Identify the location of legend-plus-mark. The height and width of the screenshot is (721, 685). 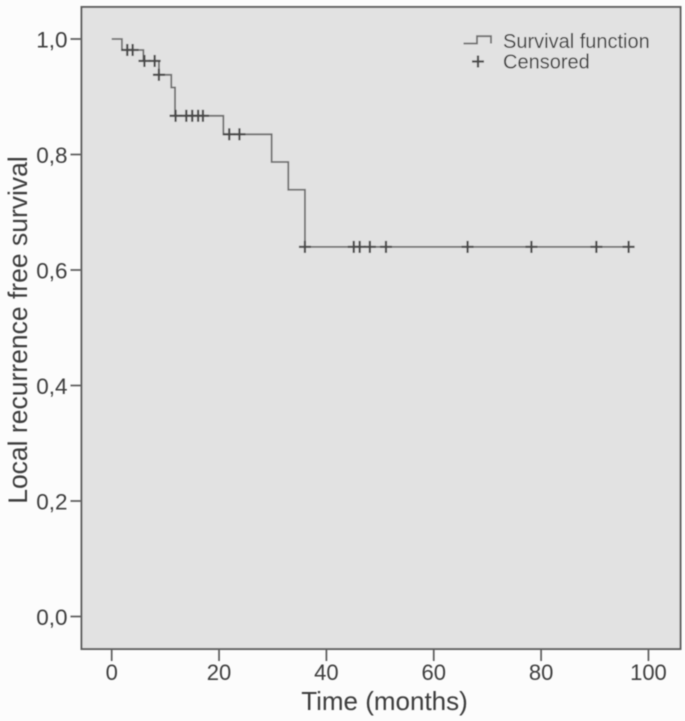
(478, 61).